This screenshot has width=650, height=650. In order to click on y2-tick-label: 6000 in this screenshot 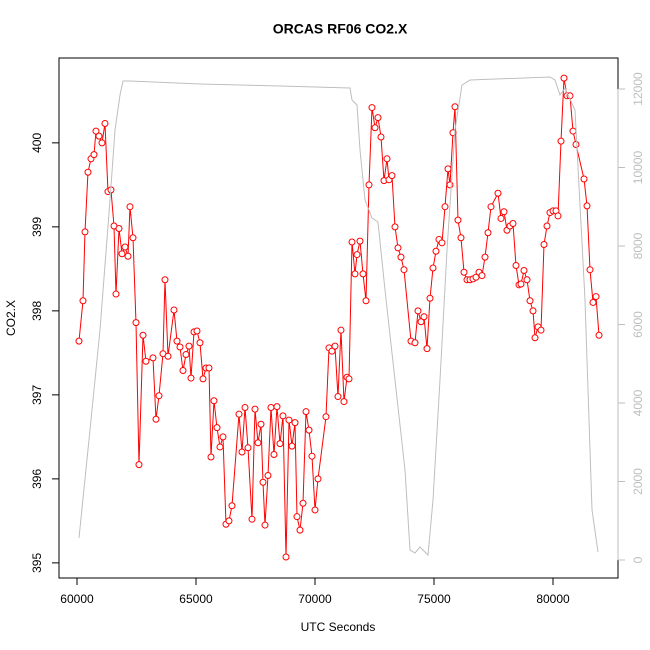, I will do `click(638, 324)`.